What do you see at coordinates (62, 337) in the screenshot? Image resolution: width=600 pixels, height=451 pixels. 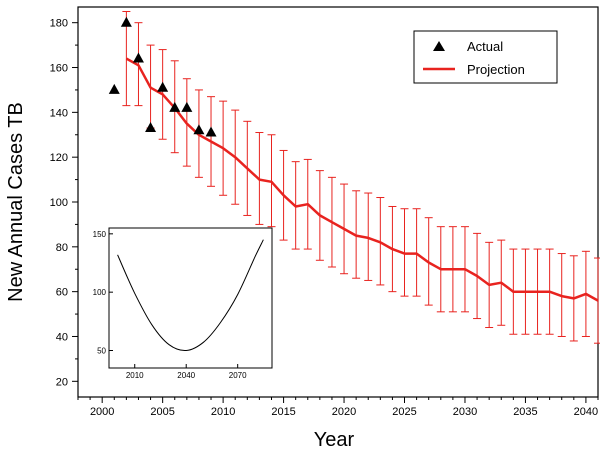 I see `y-tick-label: 40` at bounding box center [62, 337].